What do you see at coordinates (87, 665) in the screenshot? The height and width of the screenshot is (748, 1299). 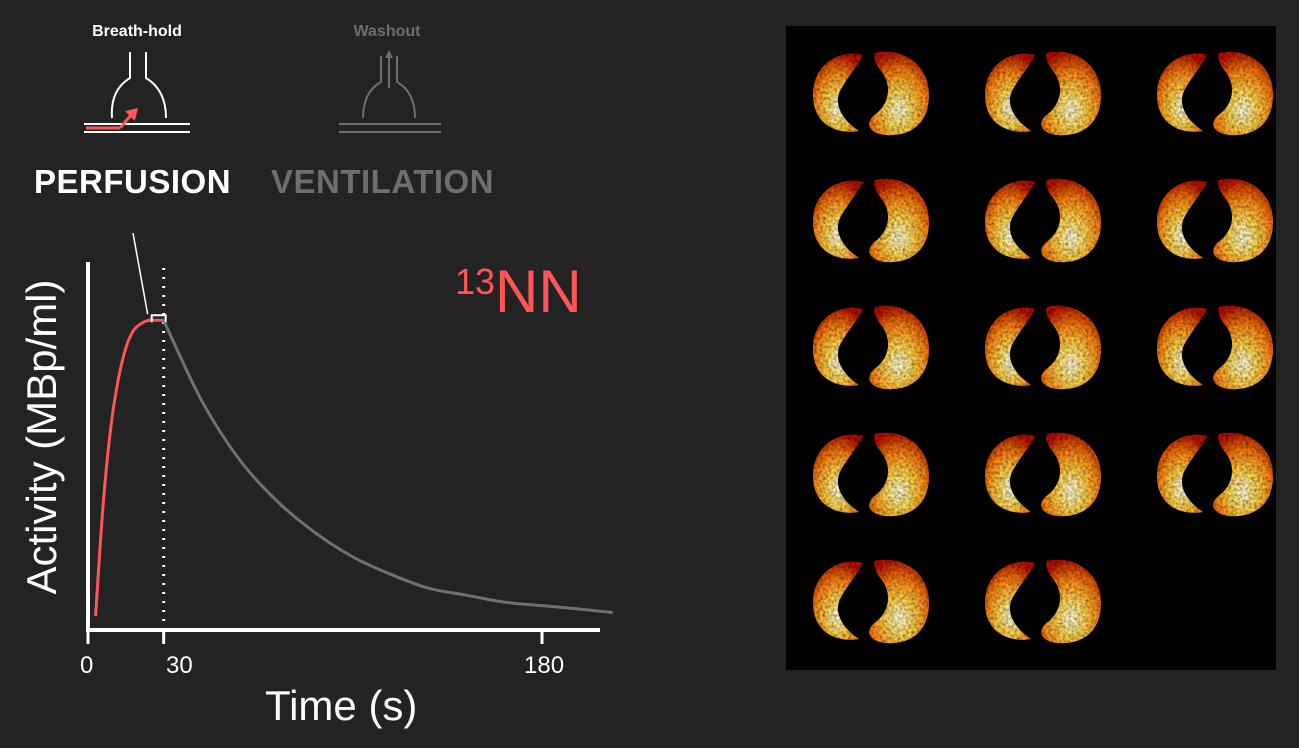 I see `x-tick-0: 0` at bounding box center [87, 665].